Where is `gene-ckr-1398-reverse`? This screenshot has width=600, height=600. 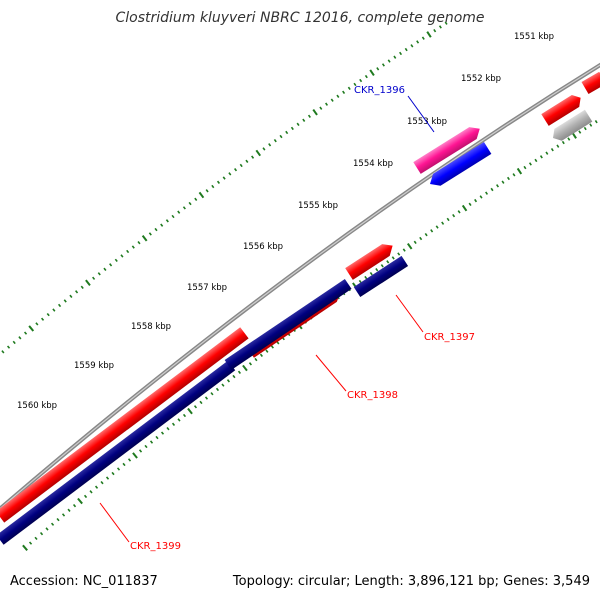
gene-ckr-1398-reverse is located at coordinates (288, 324).